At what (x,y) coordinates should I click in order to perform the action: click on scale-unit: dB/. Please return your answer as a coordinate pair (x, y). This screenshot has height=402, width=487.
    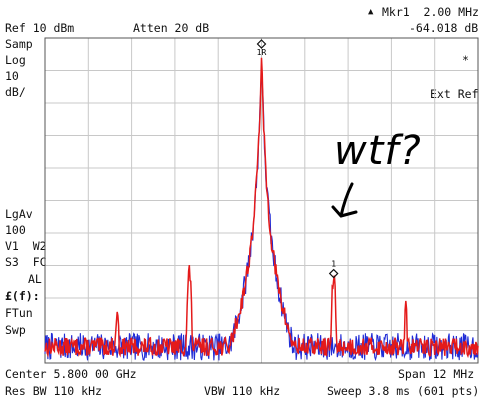
    Looking at the image, I should click on (15, 92).